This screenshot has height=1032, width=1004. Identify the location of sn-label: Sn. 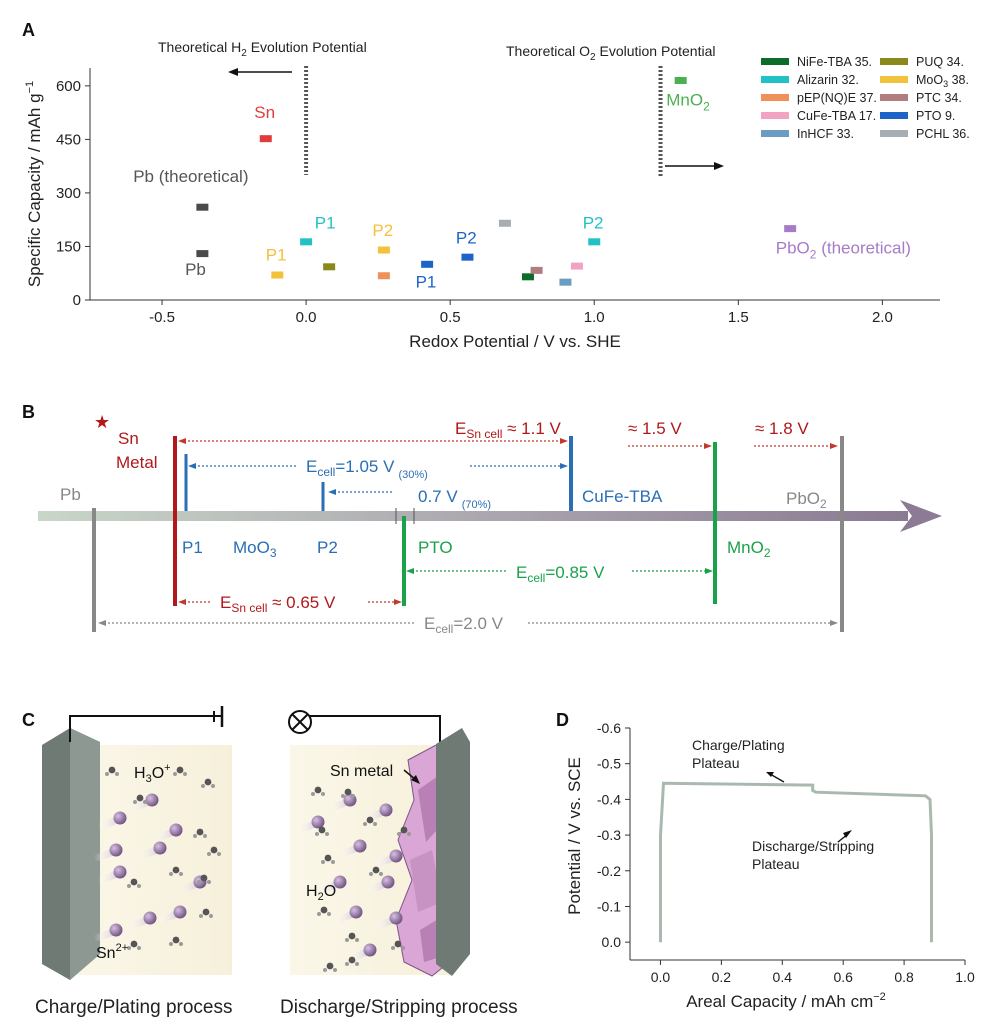
(128, 438).